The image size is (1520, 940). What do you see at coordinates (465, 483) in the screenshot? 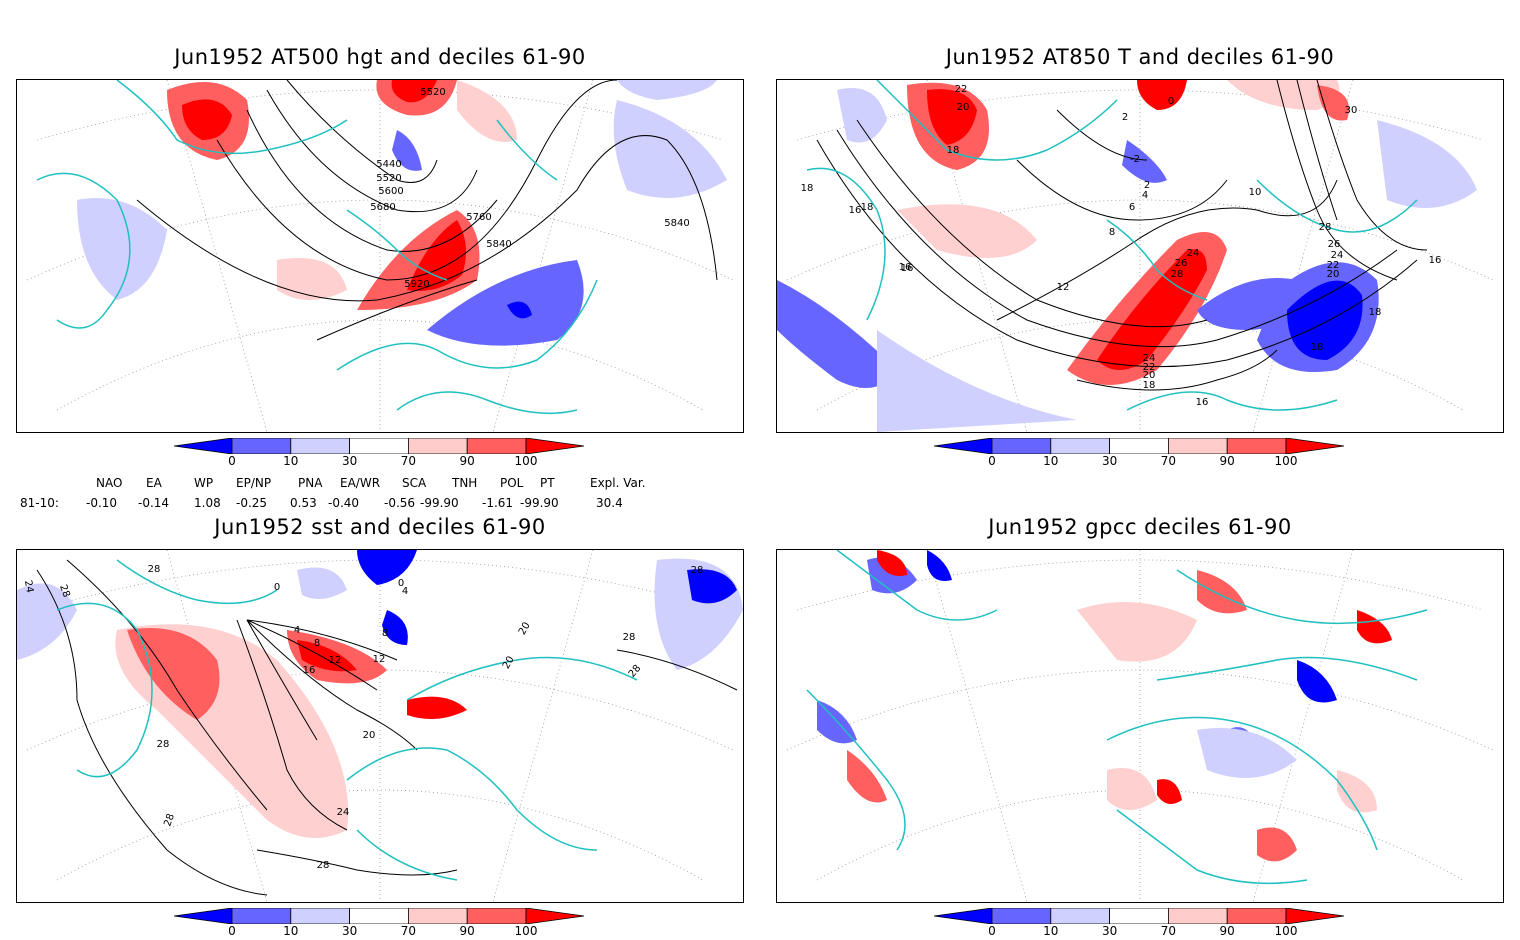
I see `index-header: TNH` at bounding box center [465, 483].